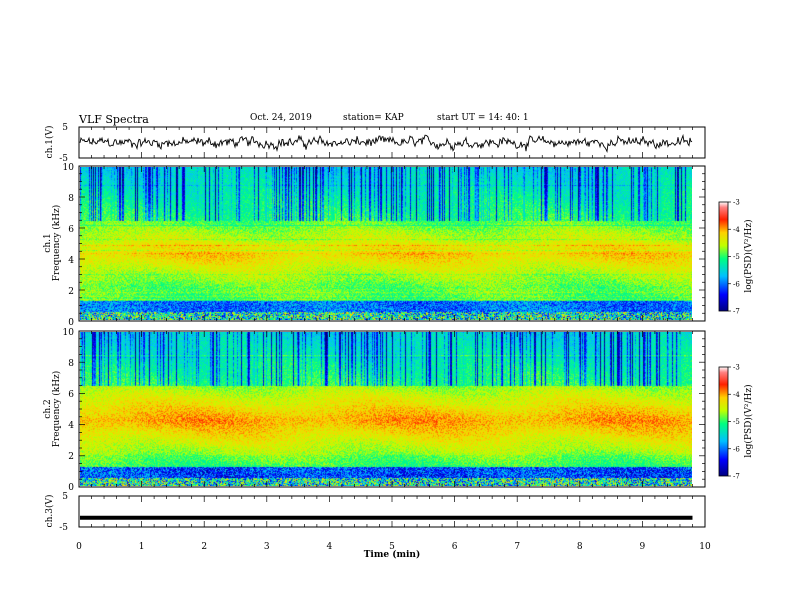  What do you see at coordinates (330, 547) in the screenshot?
I see `time-axis-tick-4: 4` at bounding box center [330, 547].